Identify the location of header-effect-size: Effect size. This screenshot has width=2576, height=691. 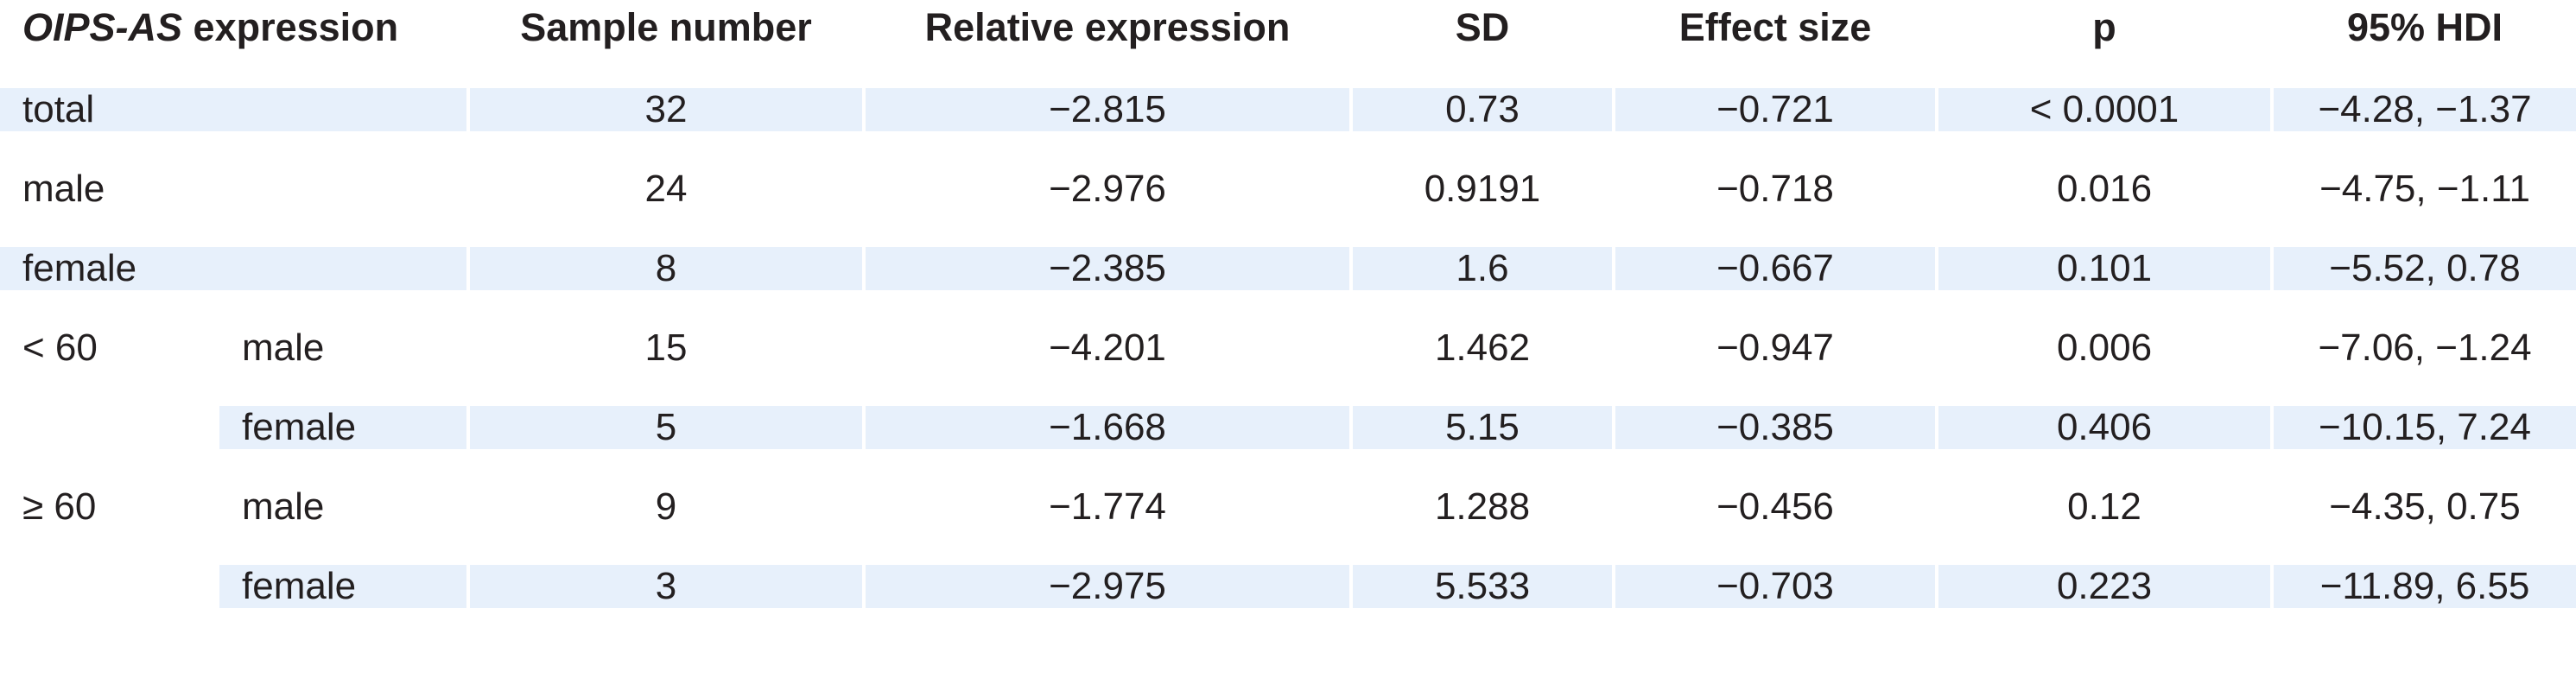
(1775, 27).